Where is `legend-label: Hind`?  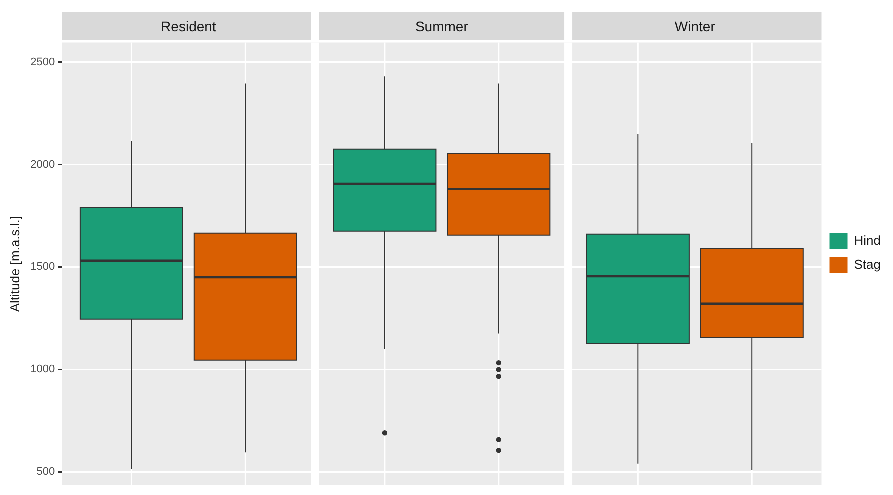
legend-label: Hind is located at coordinates (868, 240).